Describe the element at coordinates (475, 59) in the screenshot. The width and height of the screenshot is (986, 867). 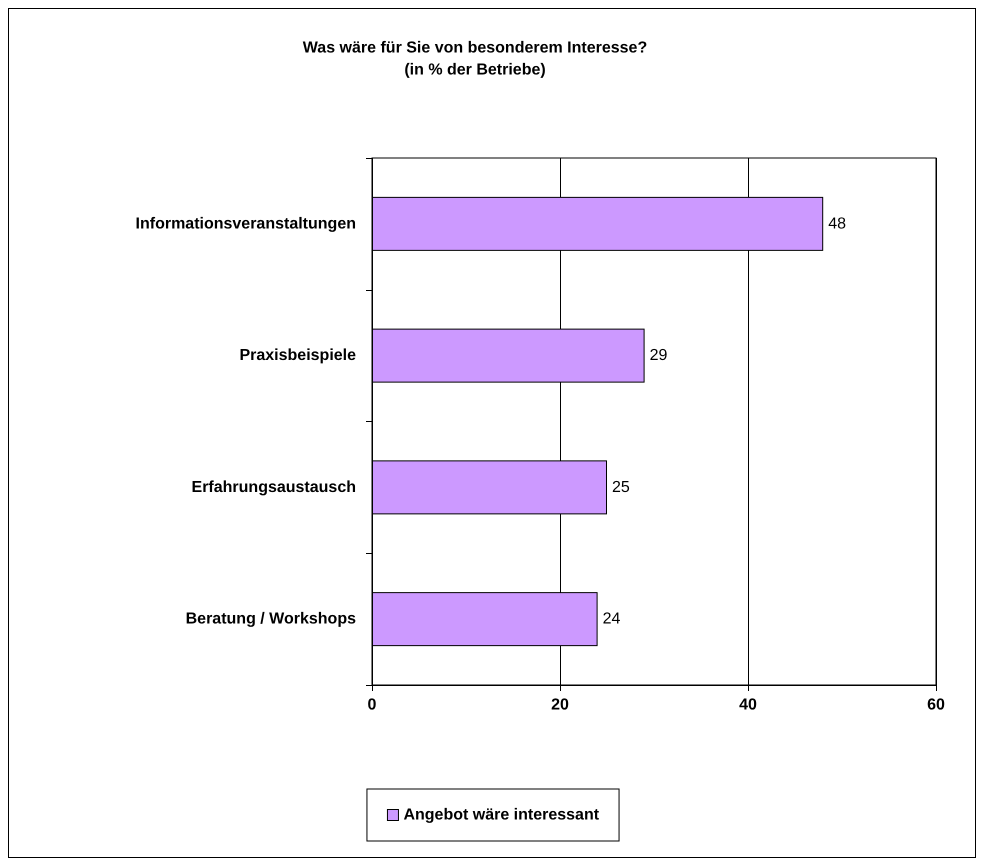
I see `chart-title: Was wäre für Sie von besonderem Interesse? (in % der Betriebe)` at that location.